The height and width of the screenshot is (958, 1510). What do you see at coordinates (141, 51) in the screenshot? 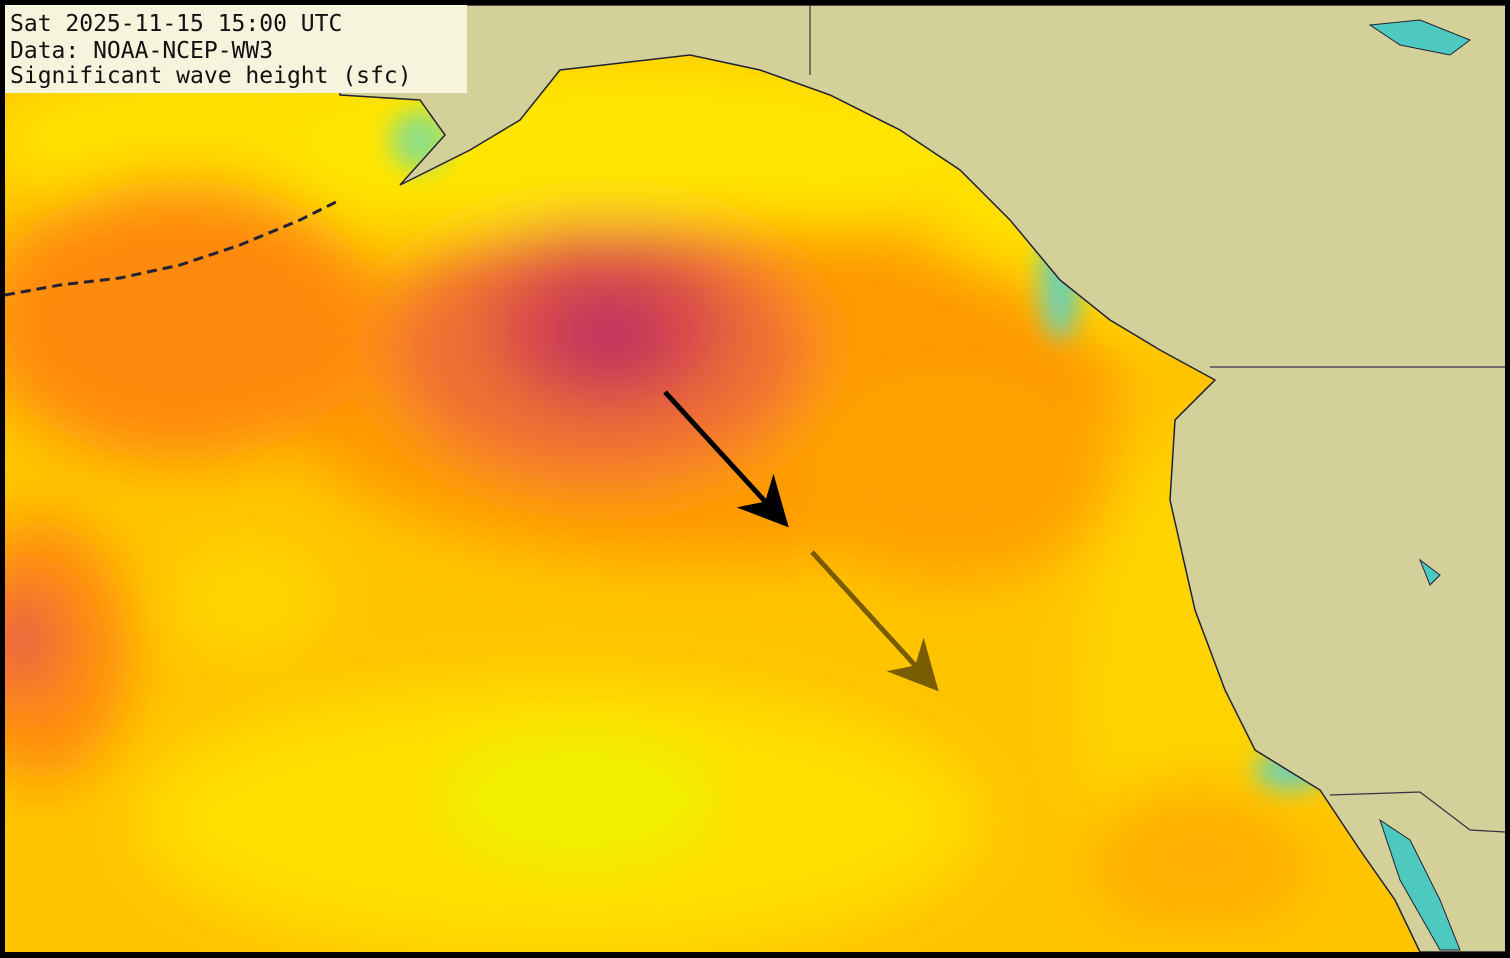
I see `data-source: Data: NOAA-NCEP-WW3` at bounding box center [141, 51].